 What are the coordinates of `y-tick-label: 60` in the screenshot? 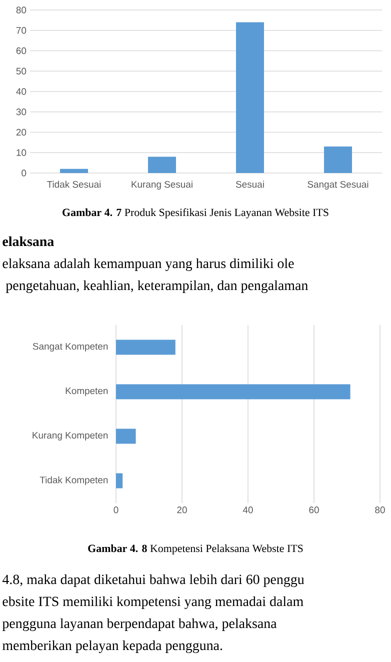 It's located at (21, 50).